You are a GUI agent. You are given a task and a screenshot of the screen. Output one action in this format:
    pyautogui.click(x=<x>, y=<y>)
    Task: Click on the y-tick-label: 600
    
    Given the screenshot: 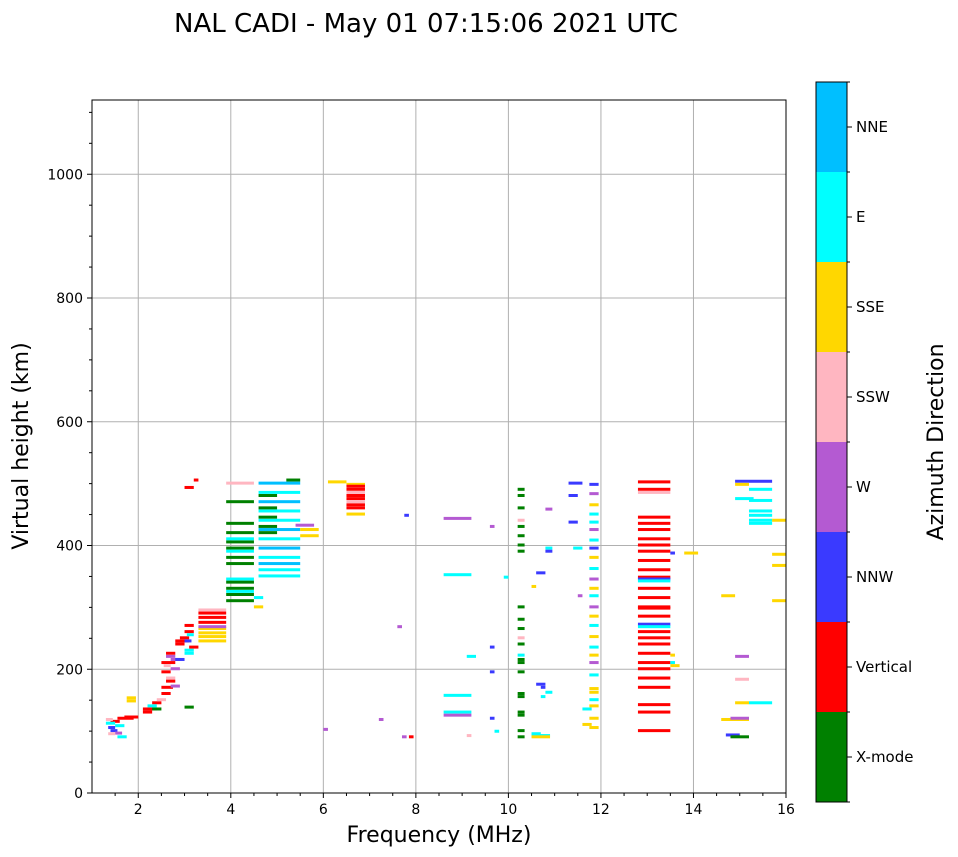 What is the action you would take?
    pyautogui.click(x=69, y=423)
    